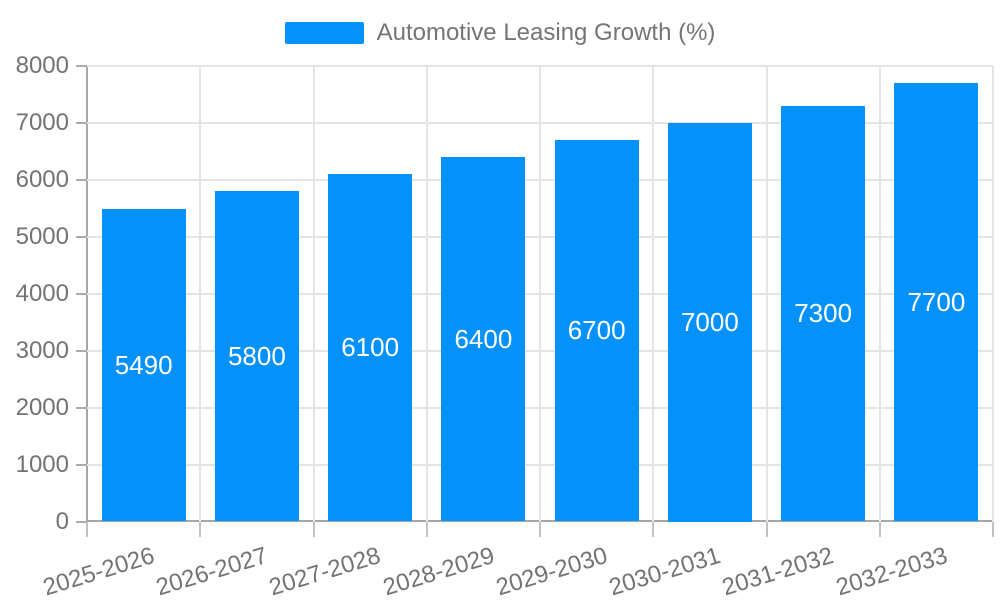 This screenshot has height=600, width=1000. I want to click on bar-value-label: 7000, so click(709, 321).